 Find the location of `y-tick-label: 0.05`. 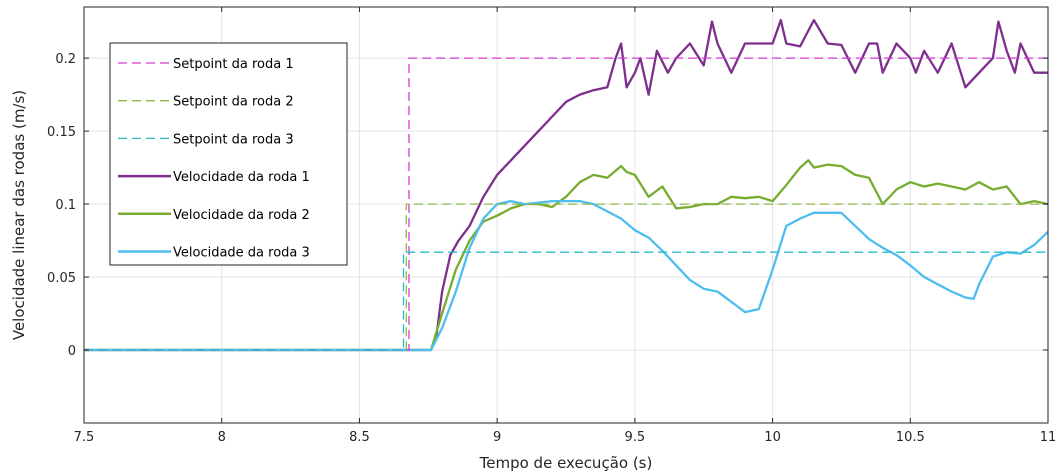

y-tick-label: 0.05 is located at coordinates (61, 278).